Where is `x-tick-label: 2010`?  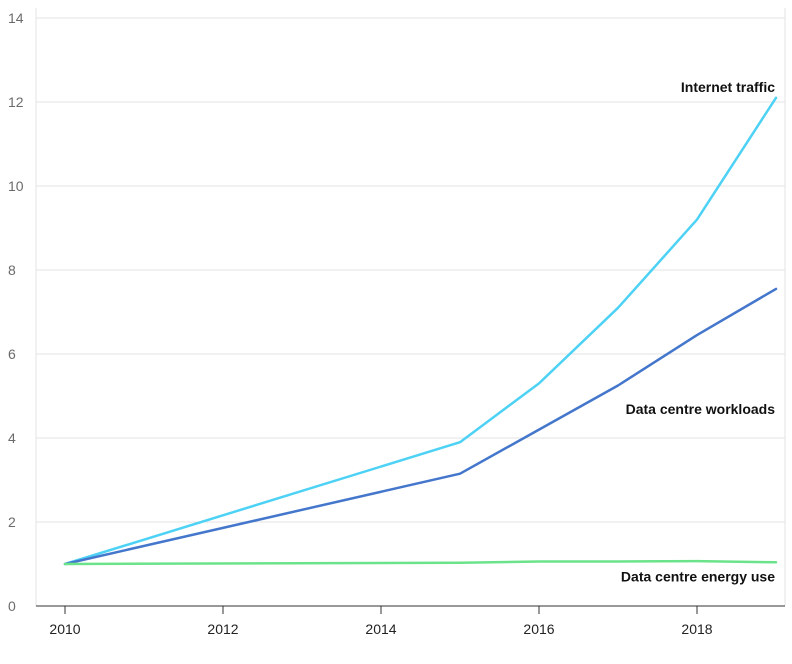 x-tick-label: 2010 is located at coordinates (64, 629).